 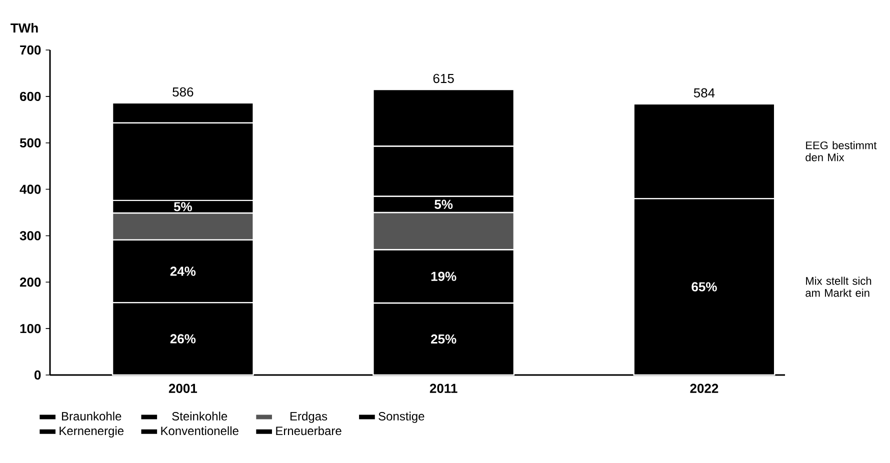 I want to click on y-axis-title: TWh, so click(x=24, y=27).